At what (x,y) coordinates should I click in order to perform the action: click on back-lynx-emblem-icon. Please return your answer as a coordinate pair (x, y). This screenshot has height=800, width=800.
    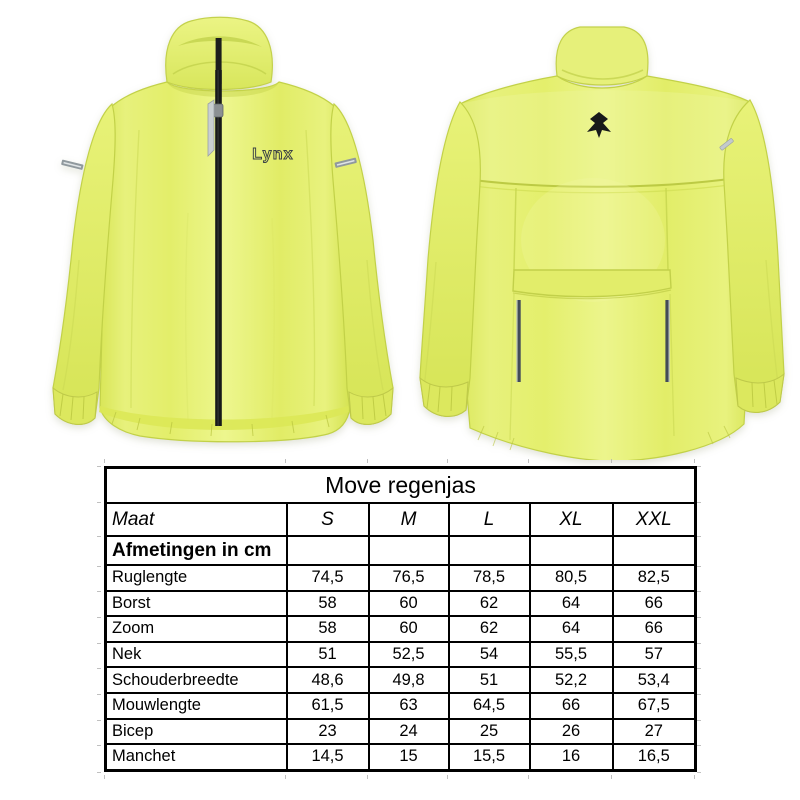
    Looking at the image, I should click on (599, 125).